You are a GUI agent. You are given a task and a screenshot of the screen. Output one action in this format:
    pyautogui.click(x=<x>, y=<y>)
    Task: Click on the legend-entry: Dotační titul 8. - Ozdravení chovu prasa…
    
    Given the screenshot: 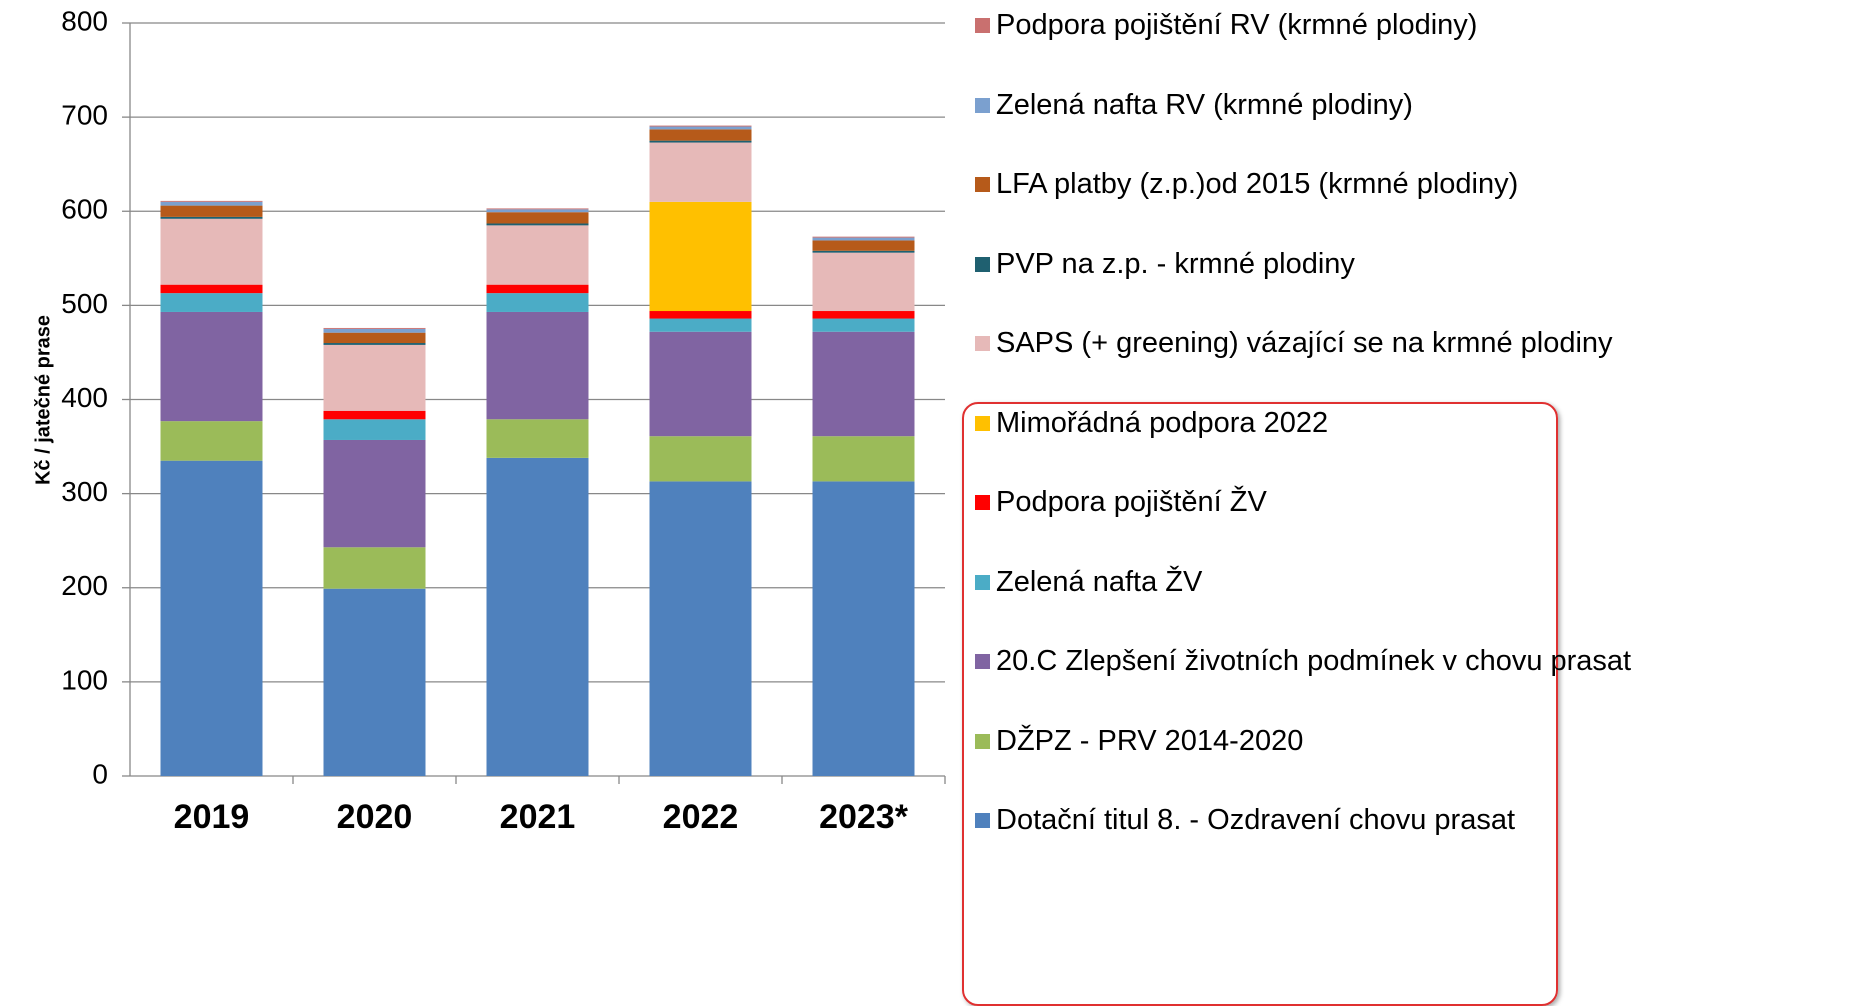 What is the action you would take?
    pyautogui.click(x=1410, y=820)
    